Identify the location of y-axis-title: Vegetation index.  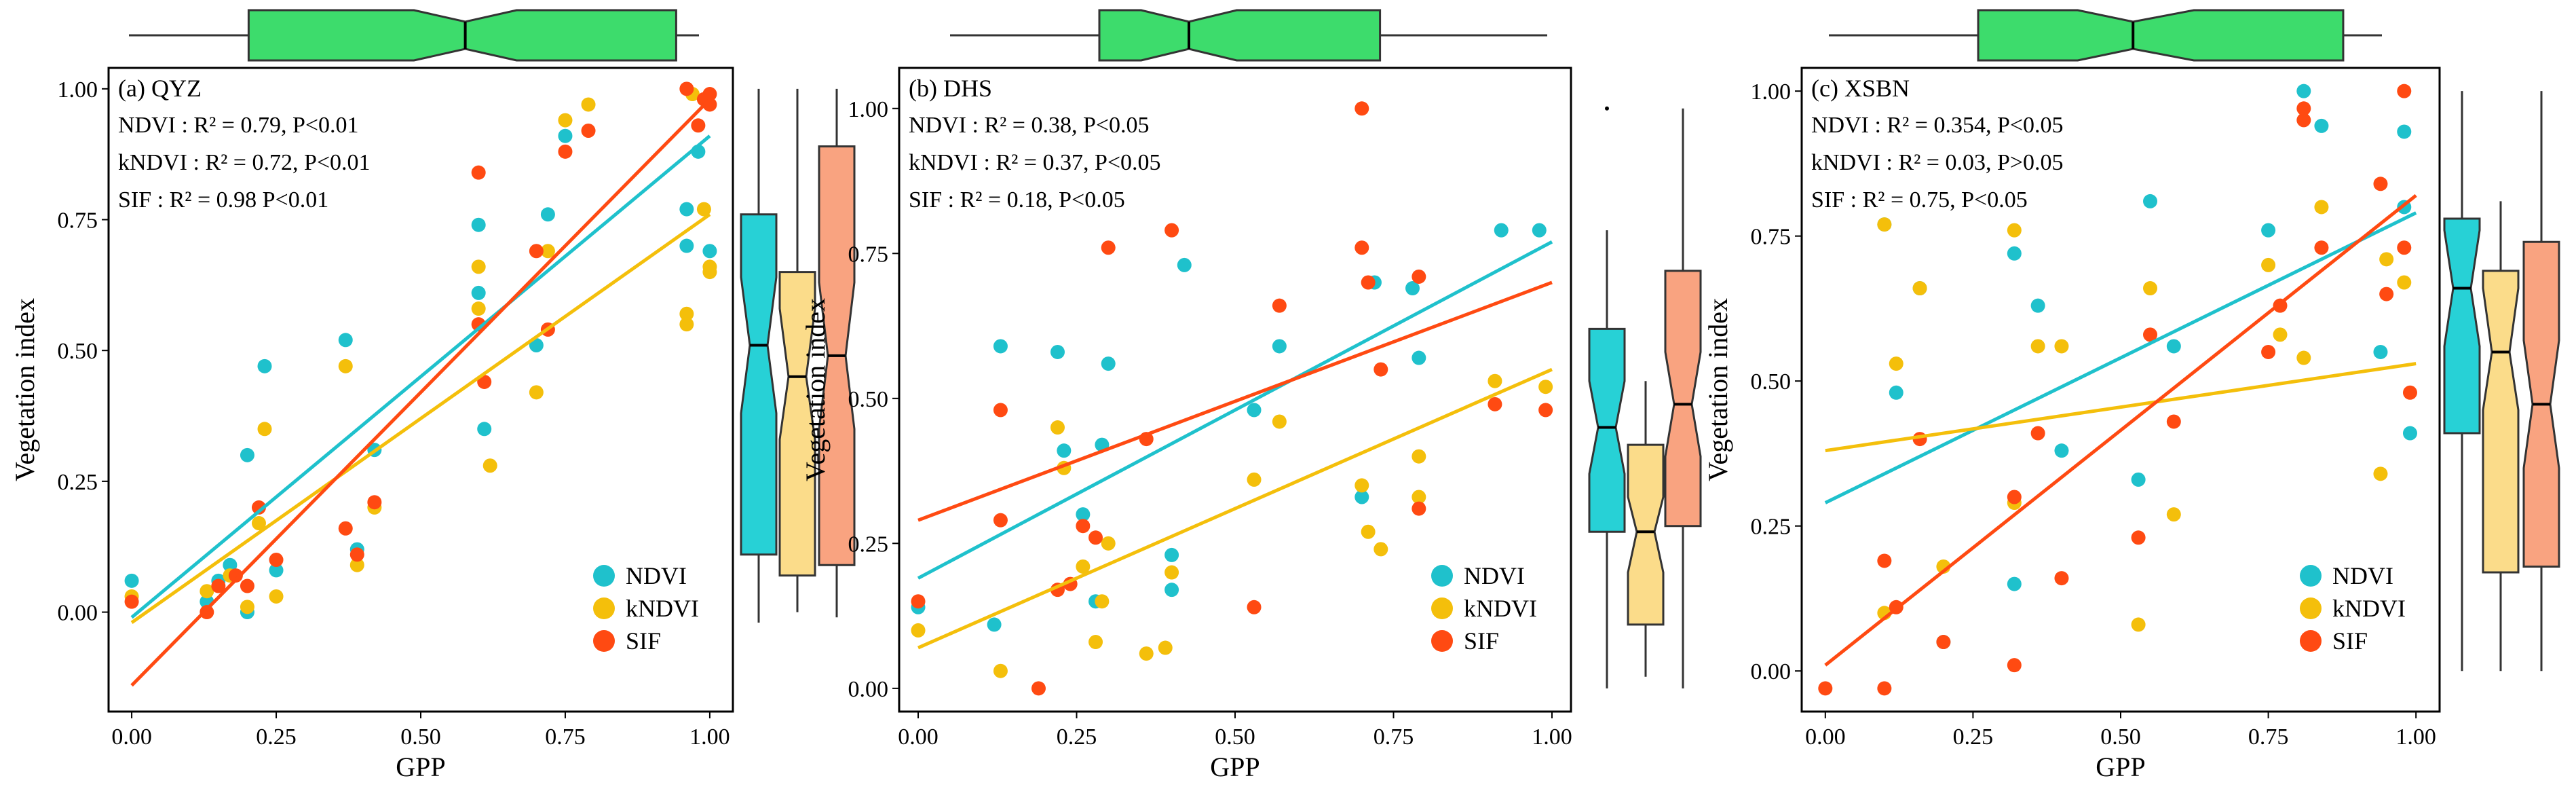
(815, 390).